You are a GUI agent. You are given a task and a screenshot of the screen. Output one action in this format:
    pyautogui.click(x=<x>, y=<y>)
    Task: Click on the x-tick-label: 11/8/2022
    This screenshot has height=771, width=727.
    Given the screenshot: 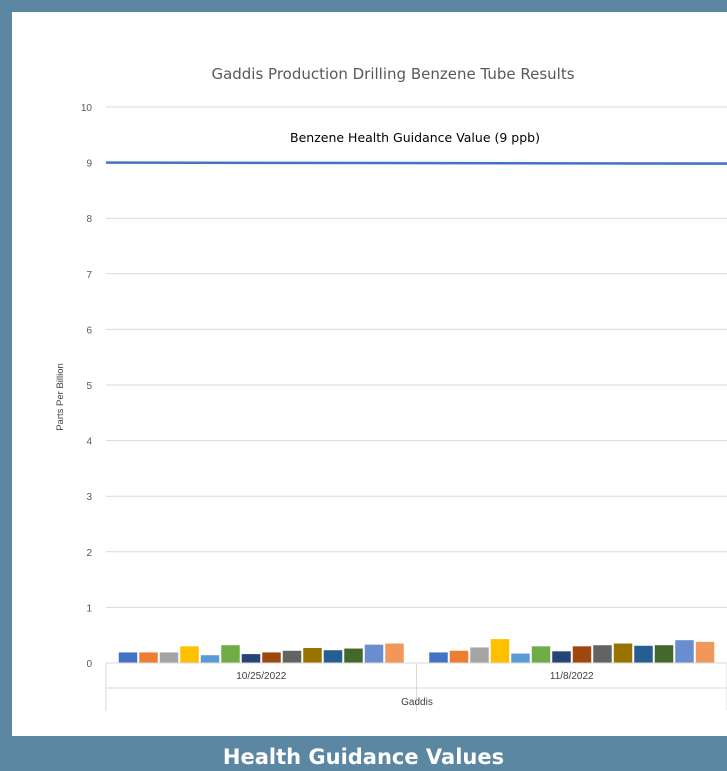 What is the action you would take?
    pyautogui.click(x=572, y=676)
    